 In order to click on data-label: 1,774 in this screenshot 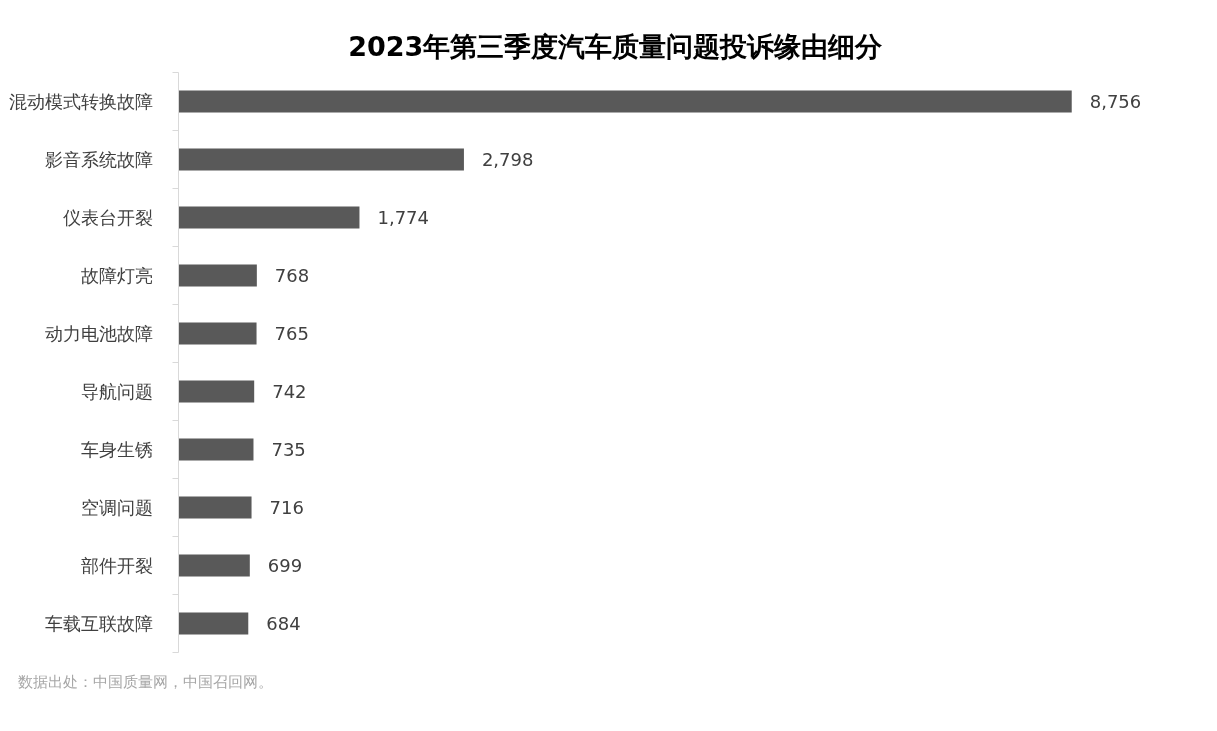, I will do `click(403, 217)`.